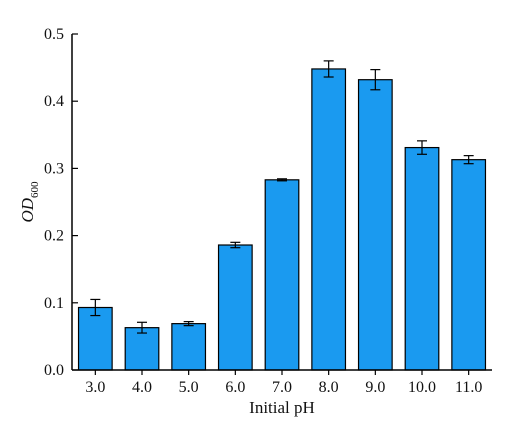 This screenshot has height=425, width=520. I want to click on x-tick-label: 3.0, so click(95, 387).